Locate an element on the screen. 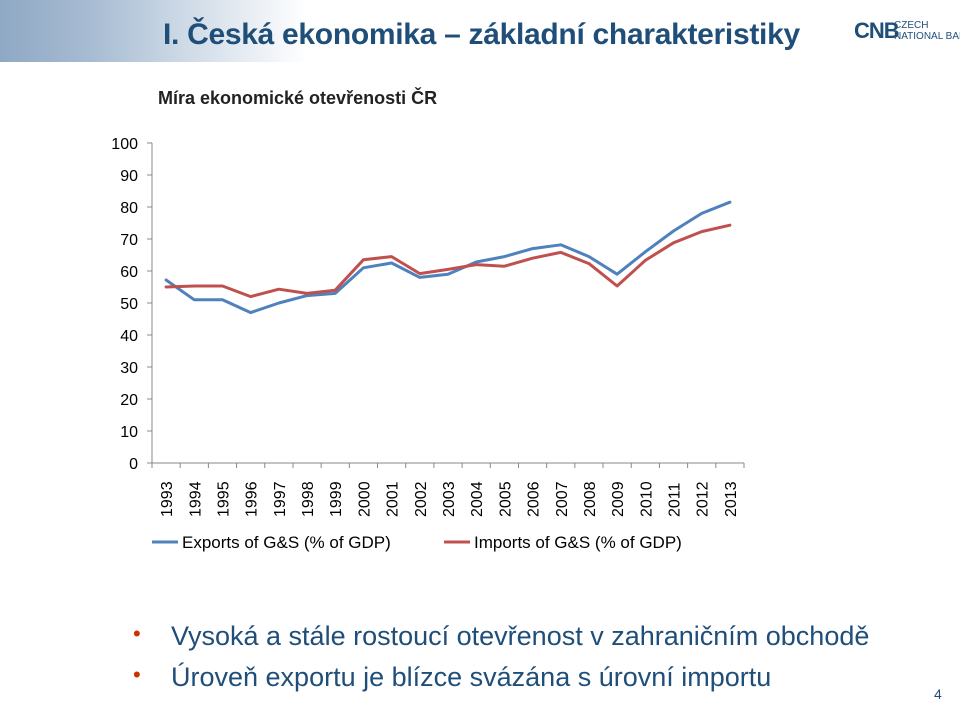 The height and width of the screenshot is (702, 960). x-tick-label: 2010 is located at coordinates (646, 499).